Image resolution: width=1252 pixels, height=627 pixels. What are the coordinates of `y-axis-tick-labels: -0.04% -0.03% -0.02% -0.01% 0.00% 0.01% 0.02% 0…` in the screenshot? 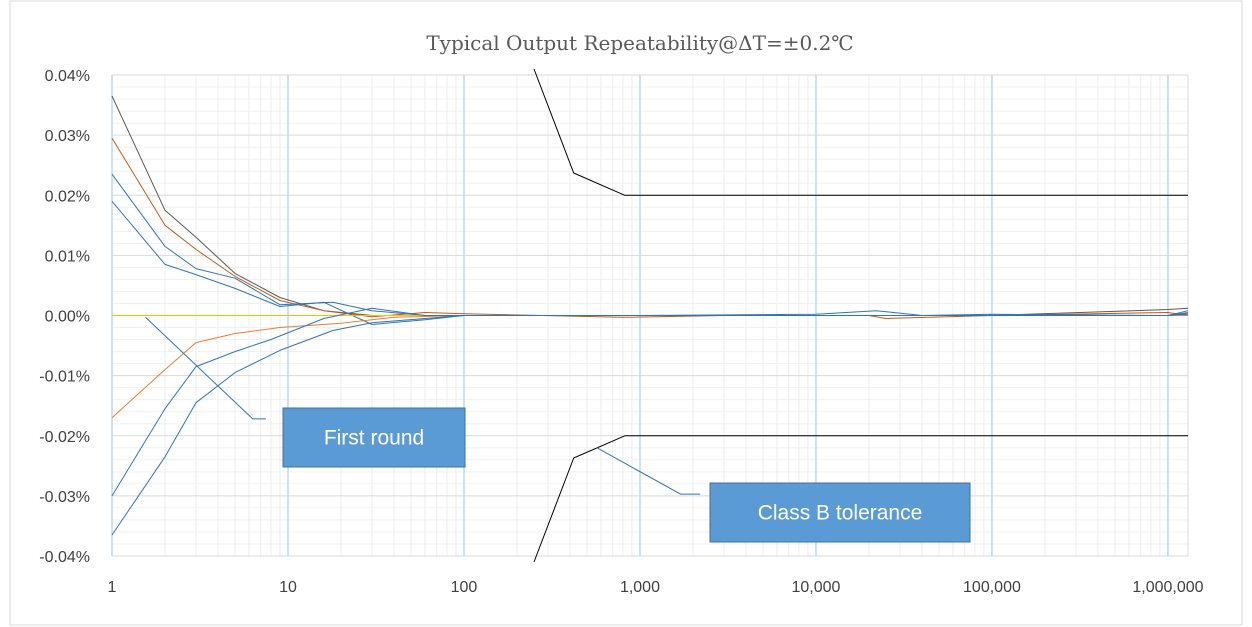 It's located at (64, 317).